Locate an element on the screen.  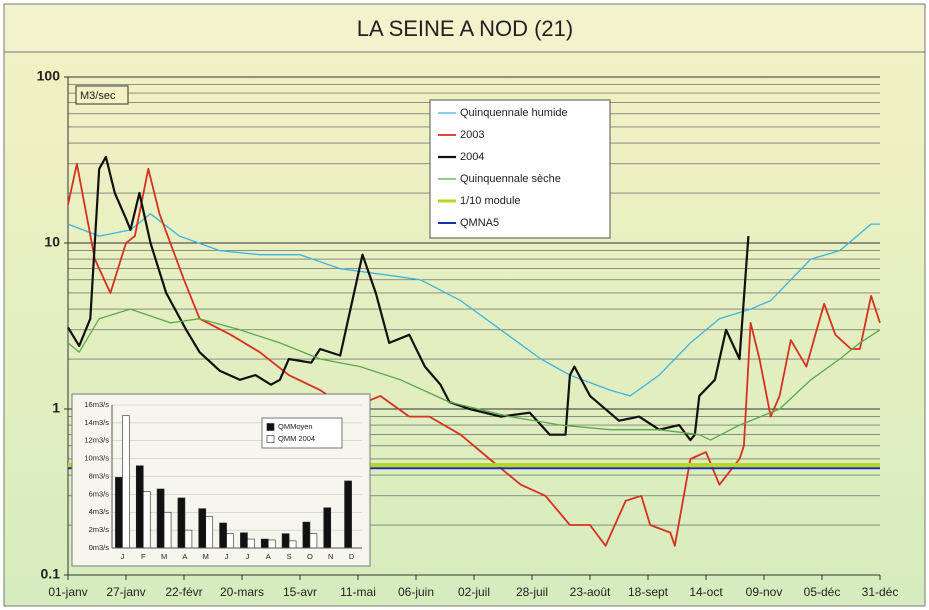
legend-label: 1/10 module is located at coordinates (490, 201).